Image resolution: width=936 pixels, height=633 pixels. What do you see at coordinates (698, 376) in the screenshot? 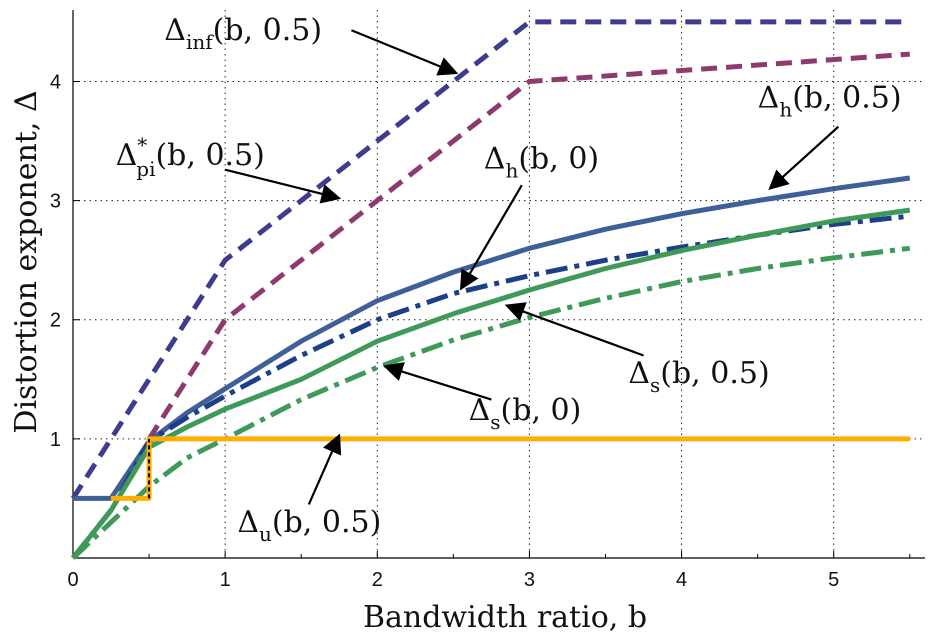
I see `annotation-label-s: Δs(b, 0.5)` at bounding box center [698, 376].